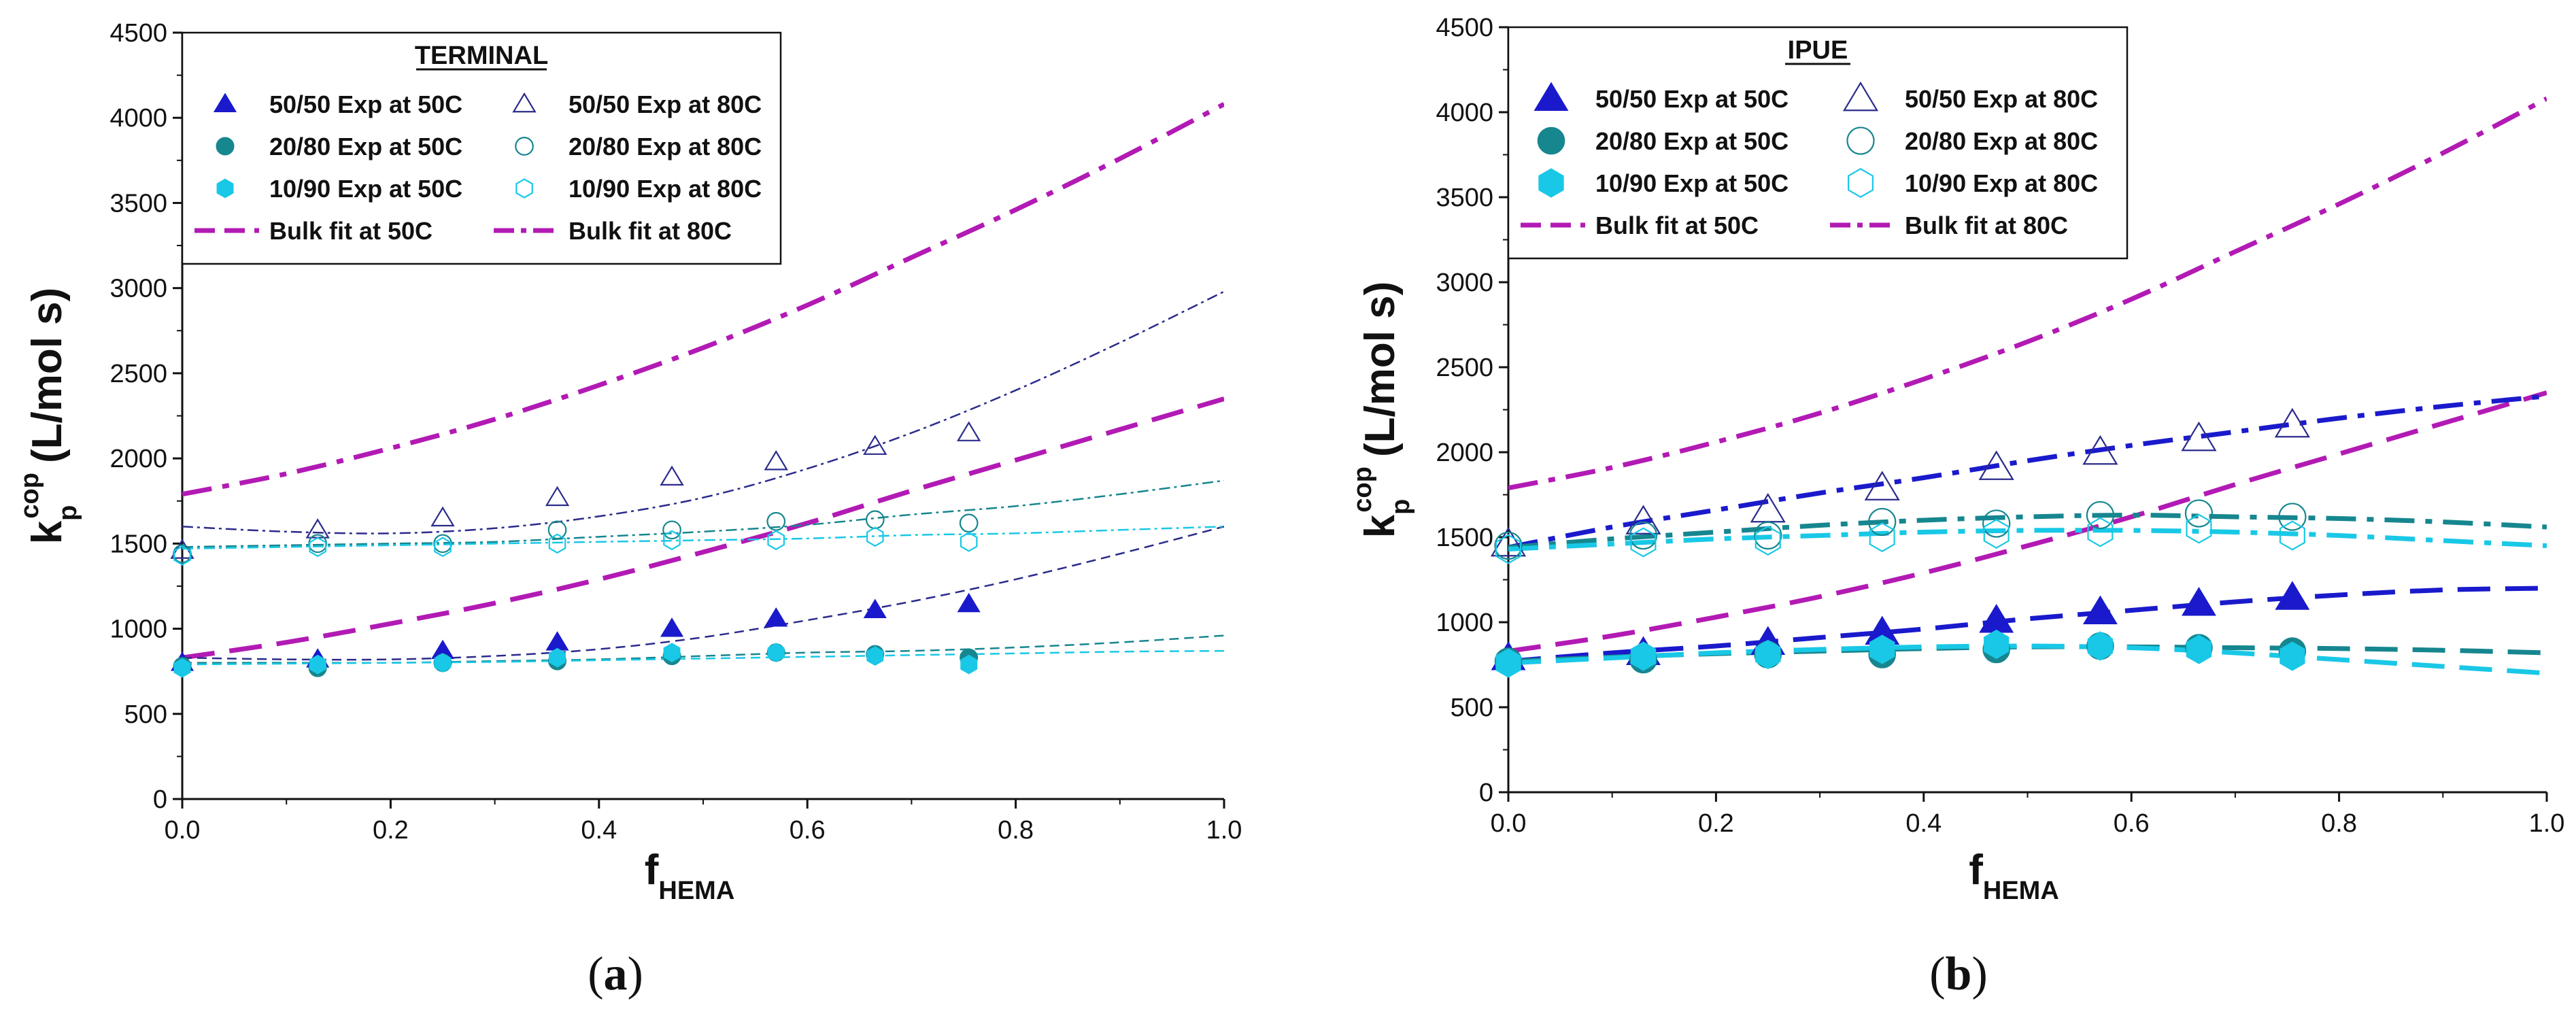  Describe the element at coordinates (1677, 225) in the screenshot. I see `legend-label: Bulk fit at 50C` at that location.